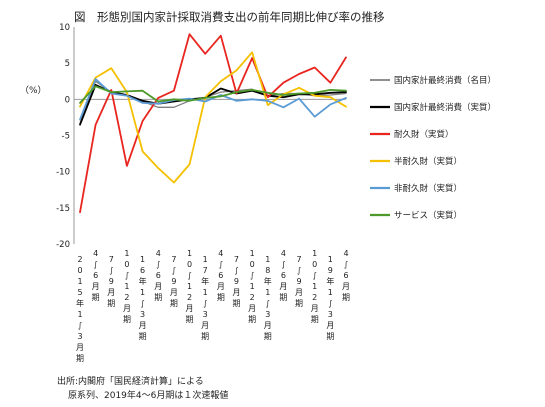  I want to click on legend-label: 非耐久財（実質）, so click(428, 188).